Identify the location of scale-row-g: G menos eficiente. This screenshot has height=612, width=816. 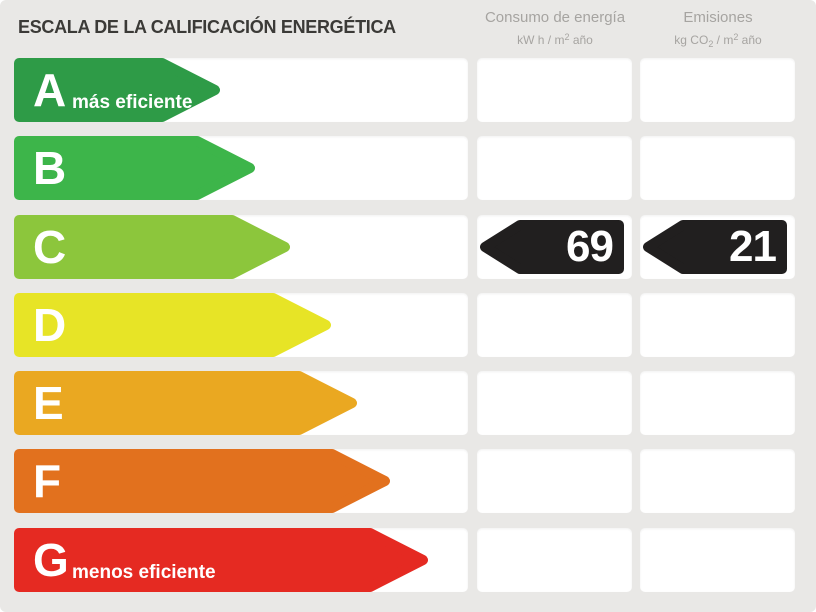
(408, 559).